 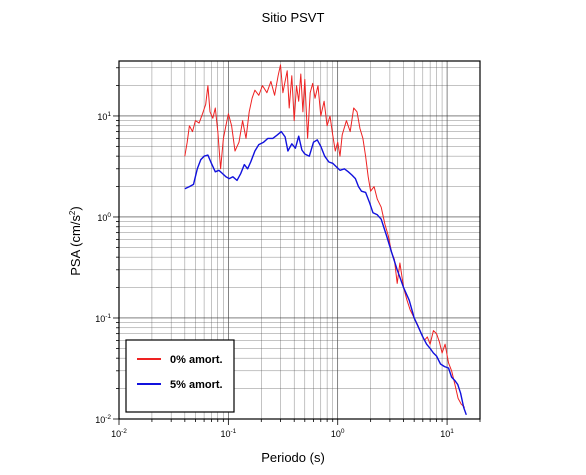 What do you see at coordinates (72, 212) in the screenshot?
I see `y-axis-label-sup: 2` at bounding box center [72, 212].